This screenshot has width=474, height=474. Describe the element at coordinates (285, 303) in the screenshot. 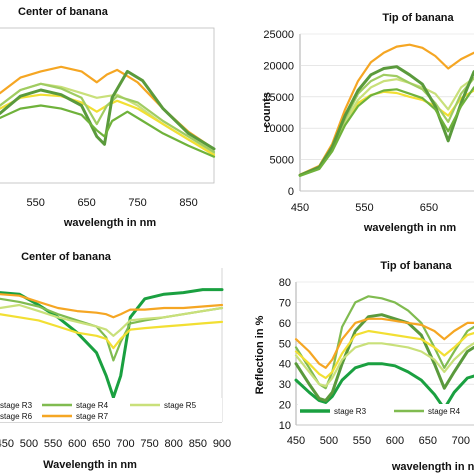

I see `y-tick-label: 70` at that location.